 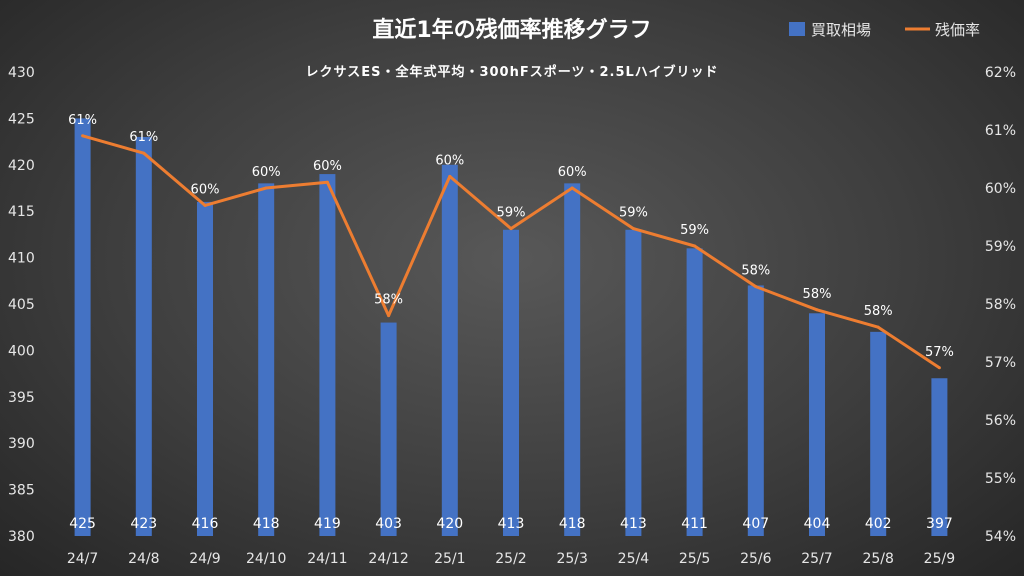 I want to click on x-tick-label: 25/6, so click(x=756, y=559).